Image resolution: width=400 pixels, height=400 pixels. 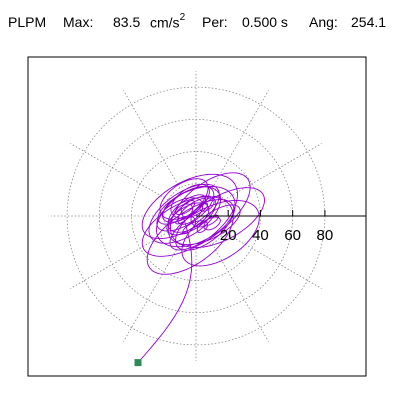 What do you see at coordinates (228, 235) in the screenshot?
I see `radial-tick-label-20: 20` at bounding box center [228, 235].